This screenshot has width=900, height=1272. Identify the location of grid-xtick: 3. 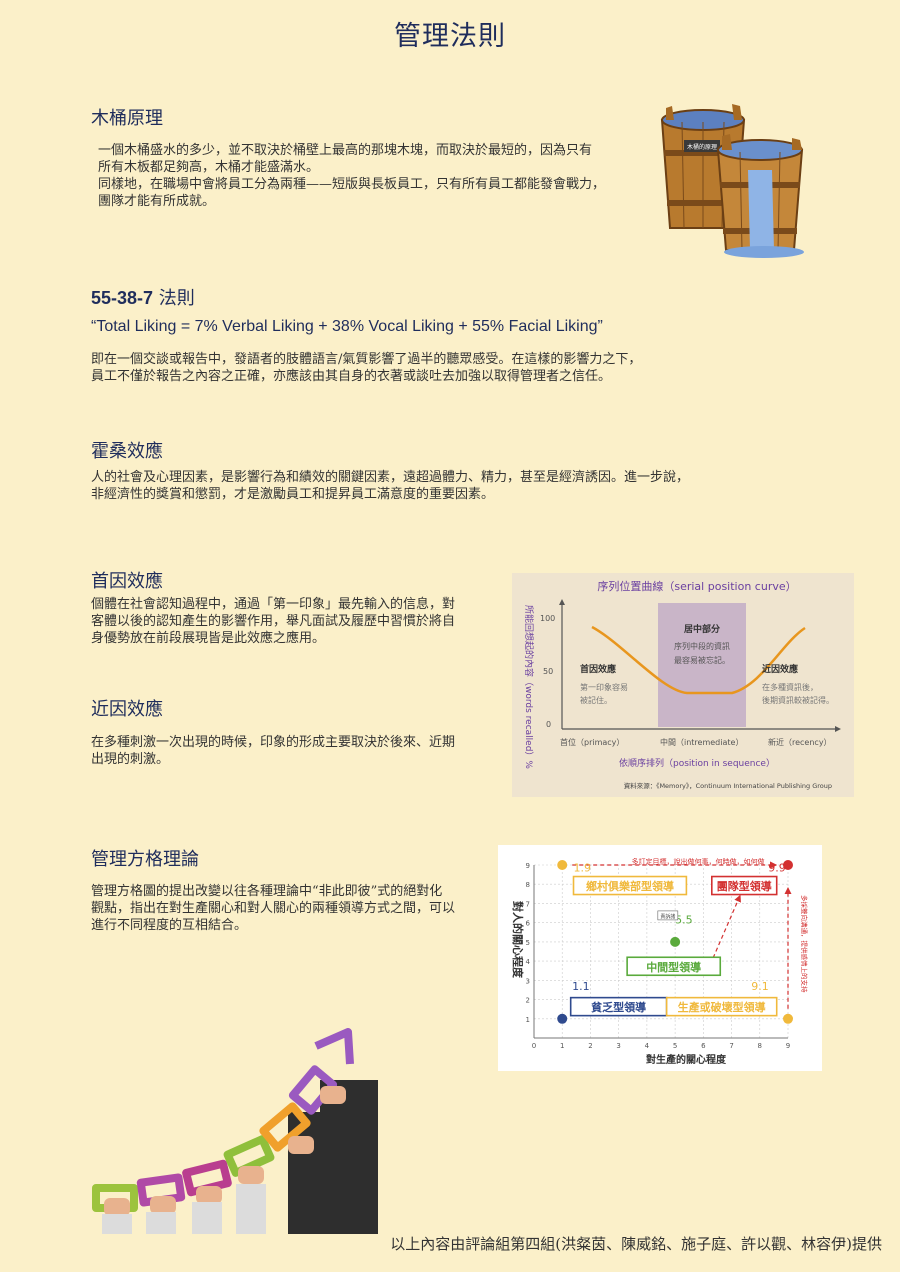
(618, 1046).